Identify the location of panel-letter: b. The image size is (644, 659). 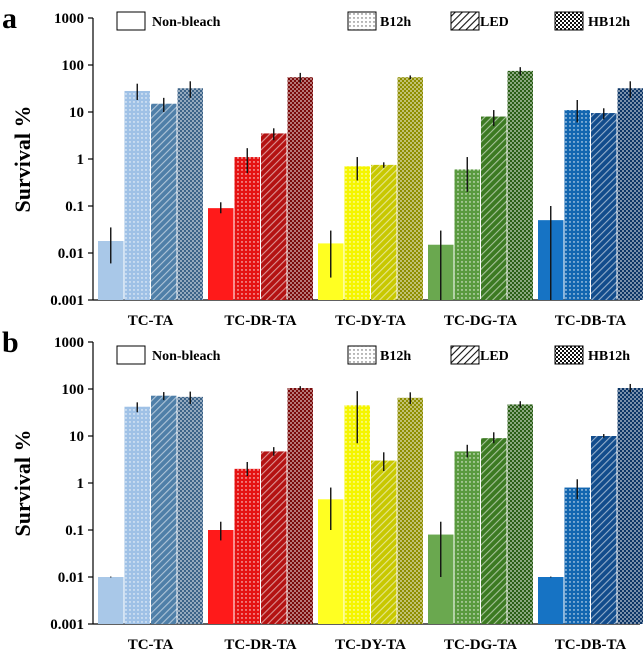
(10, 342).